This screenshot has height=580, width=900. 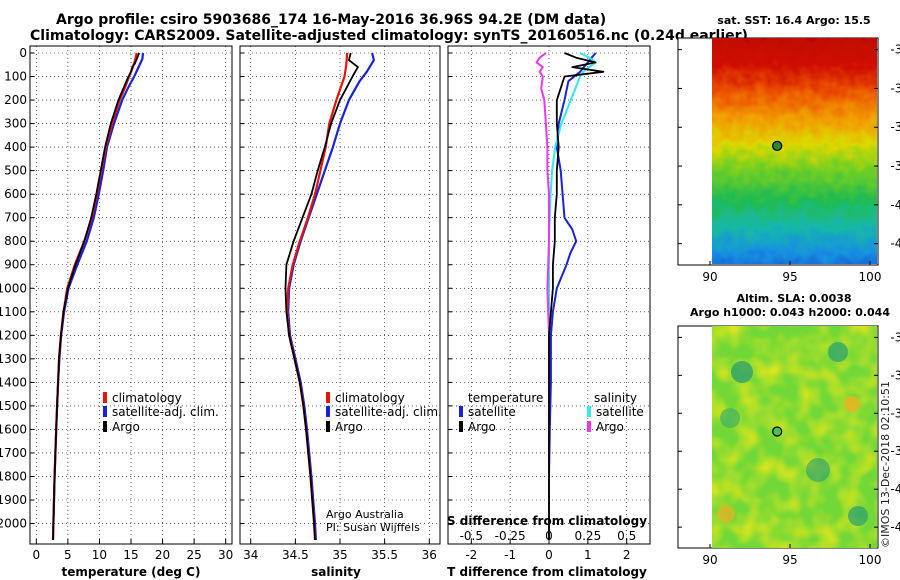 What do you see at coordinates (23, 53) in the screenshot?
I see `depth-tick-label: 0` at bounding box center [23, 53].